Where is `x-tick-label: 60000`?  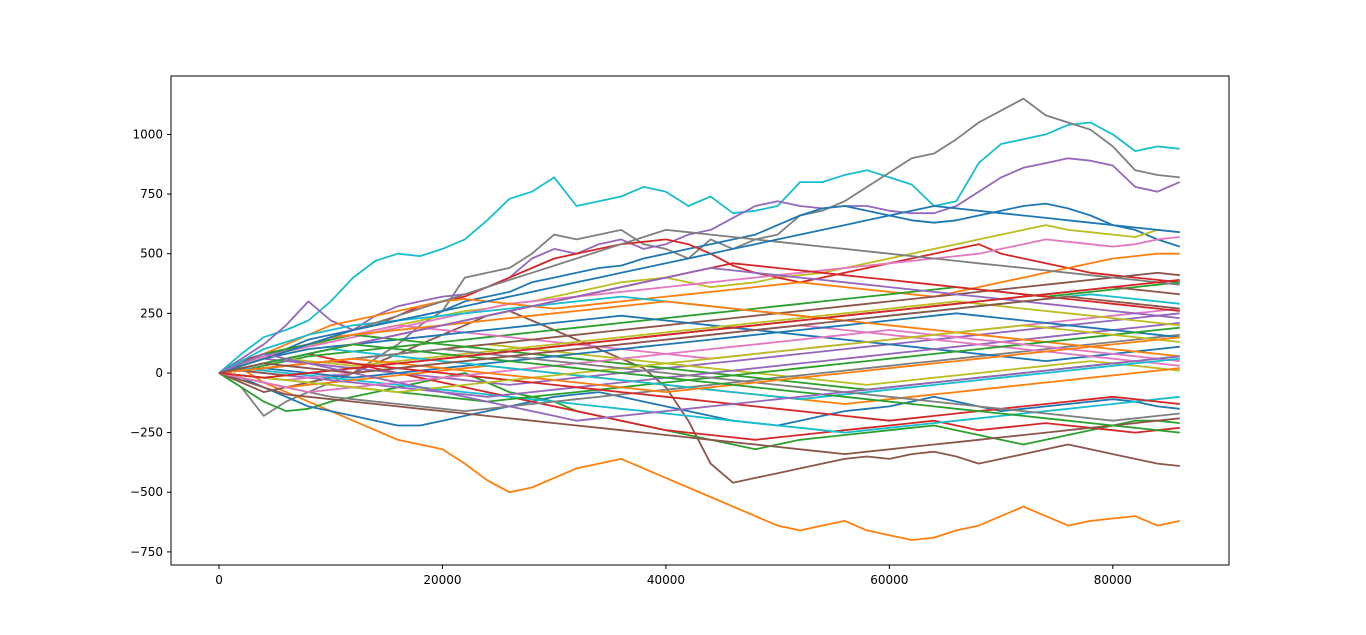 x-tick-label: 60000 is located at coordinates (889, 580).